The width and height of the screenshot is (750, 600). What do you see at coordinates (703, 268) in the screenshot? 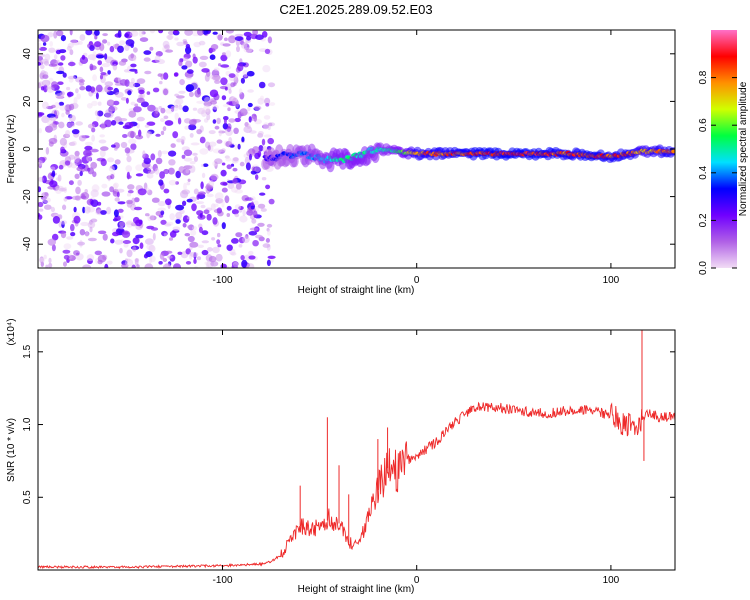
I see `colorbar-tick-label: 0.0` at bounding box center [703, 268].